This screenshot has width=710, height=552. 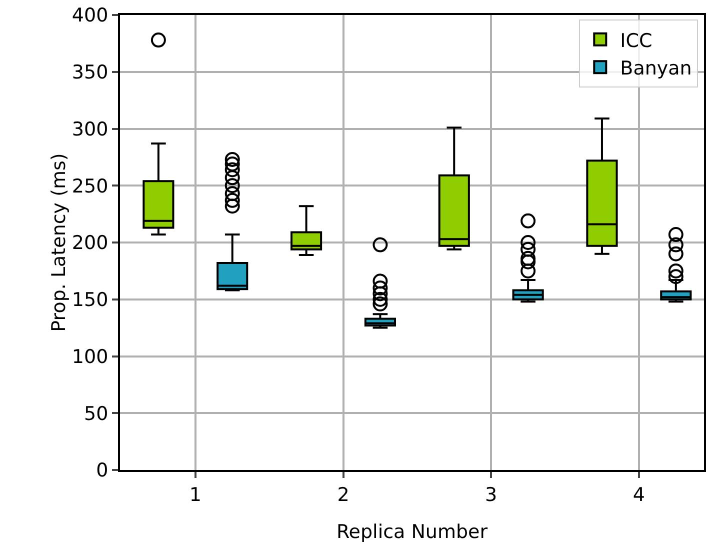 I want to click on y-axis-title: Prop. Latency (ms), so click(x=59, y=242).